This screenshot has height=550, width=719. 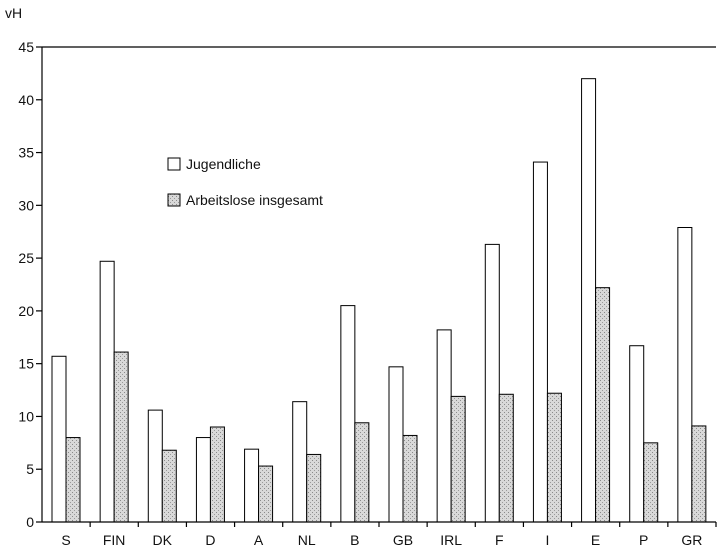 What do you see at coordinates (403, 540) in the screenshot?
I see `x-tick-label: GB` at bounding box center [403, 540].